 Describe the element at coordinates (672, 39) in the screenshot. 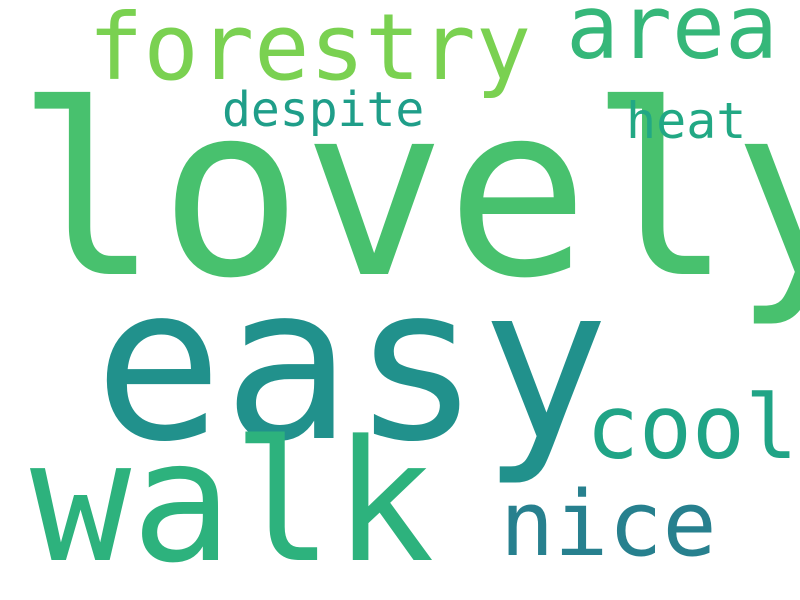

I see `word-area: area` at that location.